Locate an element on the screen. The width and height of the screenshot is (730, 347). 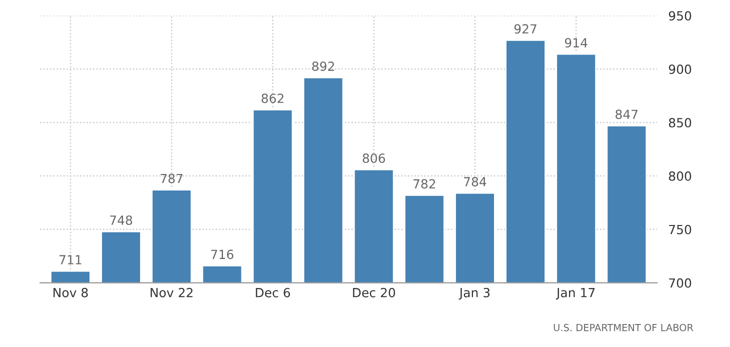
y-tick-label: 900 is located at coordinates (680, 69).